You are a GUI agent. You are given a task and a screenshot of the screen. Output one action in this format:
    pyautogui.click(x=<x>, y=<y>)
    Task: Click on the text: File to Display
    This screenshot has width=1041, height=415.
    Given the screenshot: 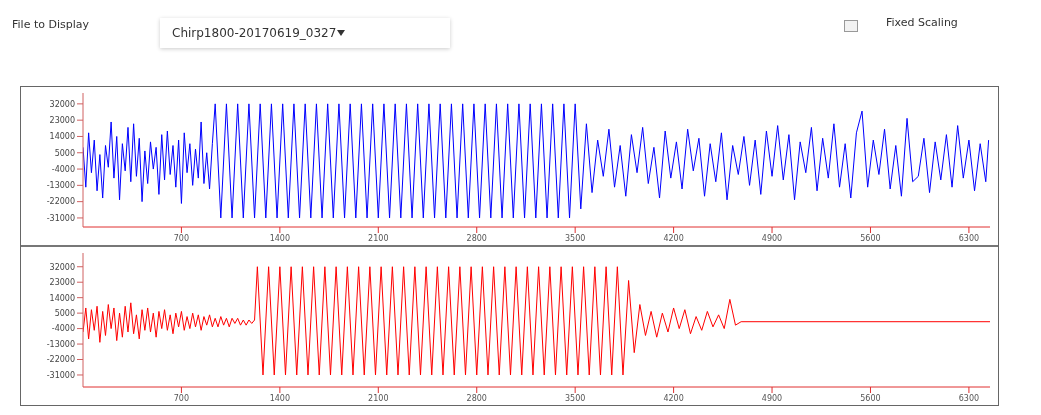 What is the action you would take?
    pyautogui.click(x=50, y=24)
    